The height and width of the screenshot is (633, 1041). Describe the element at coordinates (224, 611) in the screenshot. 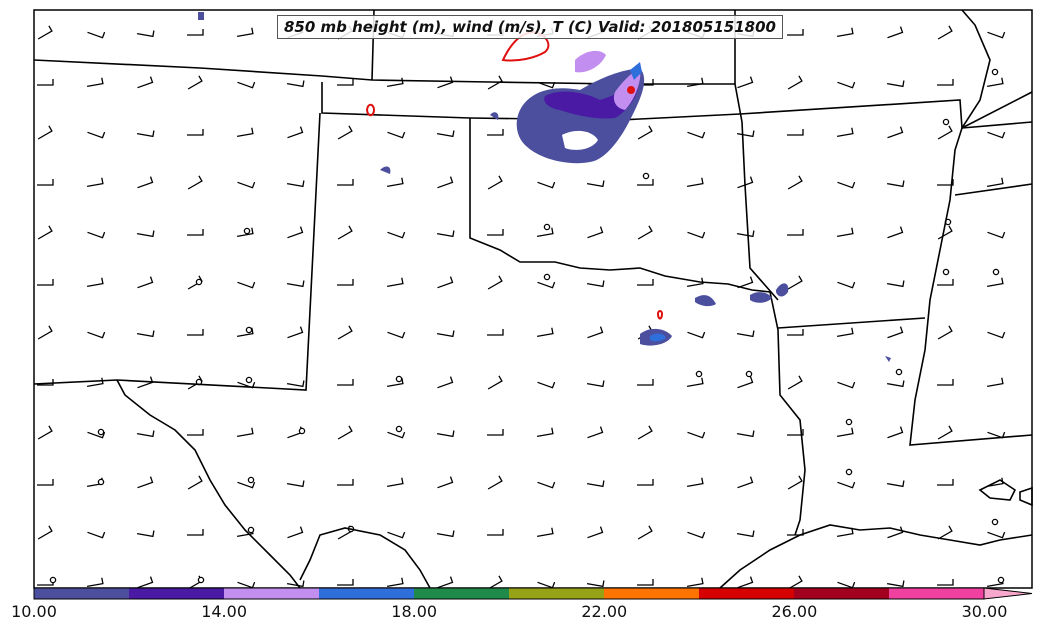

I see `colorbar-tick-label: 14.00` at that location.